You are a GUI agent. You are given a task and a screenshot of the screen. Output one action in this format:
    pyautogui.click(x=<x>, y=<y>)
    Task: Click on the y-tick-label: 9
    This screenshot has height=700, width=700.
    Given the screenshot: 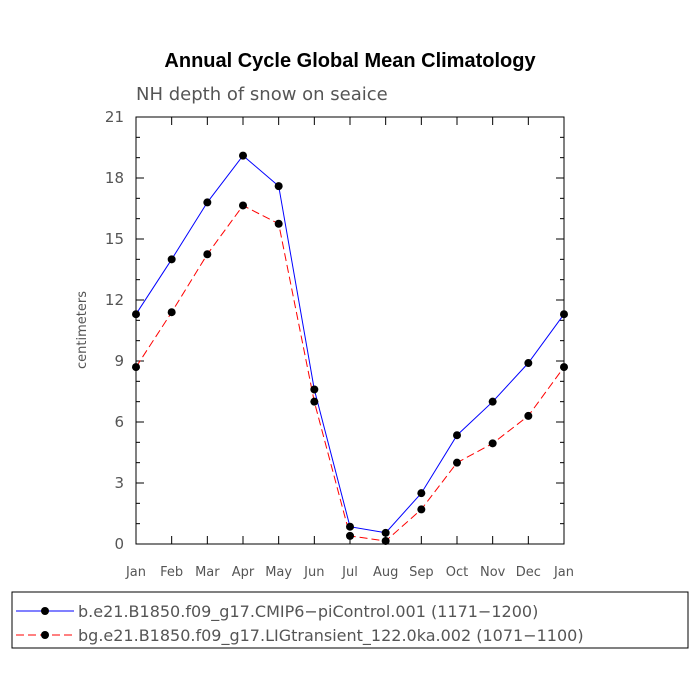 What is the action you would take?
    pyautogui.click(x=119, y=361)
    